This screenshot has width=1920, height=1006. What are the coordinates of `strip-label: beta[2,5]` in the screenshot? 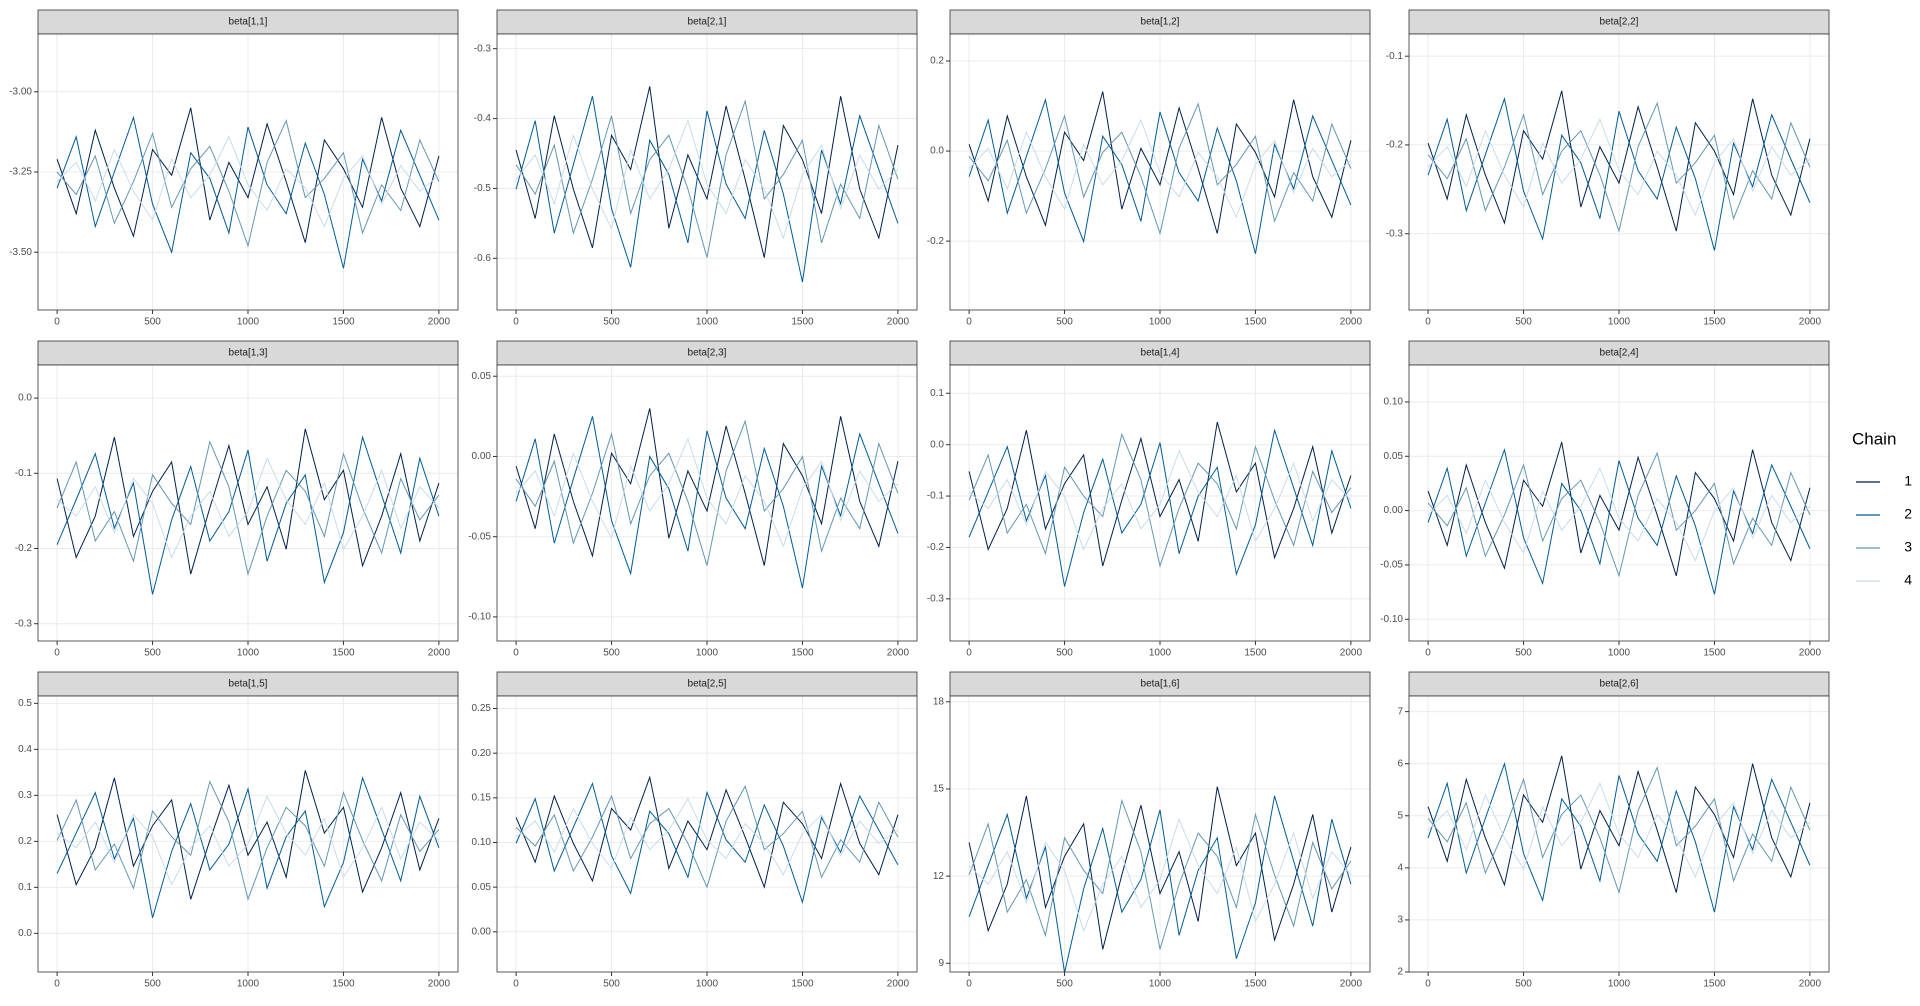 It's located at (707, 684).